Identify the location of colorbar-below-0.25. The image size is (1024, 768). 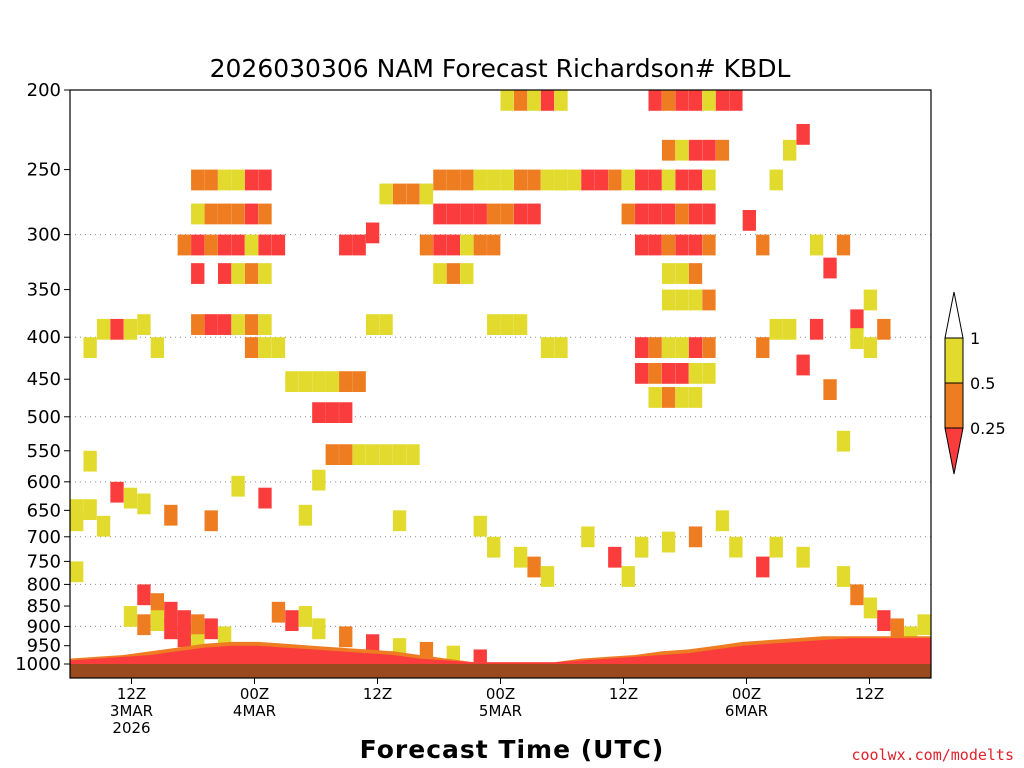
(954, 451).